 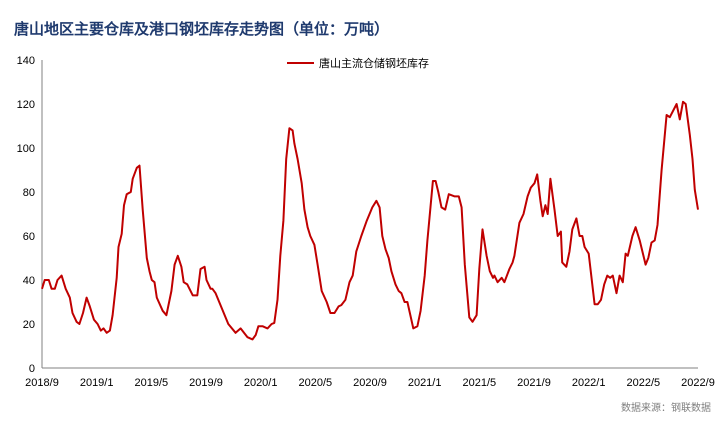 I want to click on source-note: 数据来源：钢联数据, so click(x=666, y=408).